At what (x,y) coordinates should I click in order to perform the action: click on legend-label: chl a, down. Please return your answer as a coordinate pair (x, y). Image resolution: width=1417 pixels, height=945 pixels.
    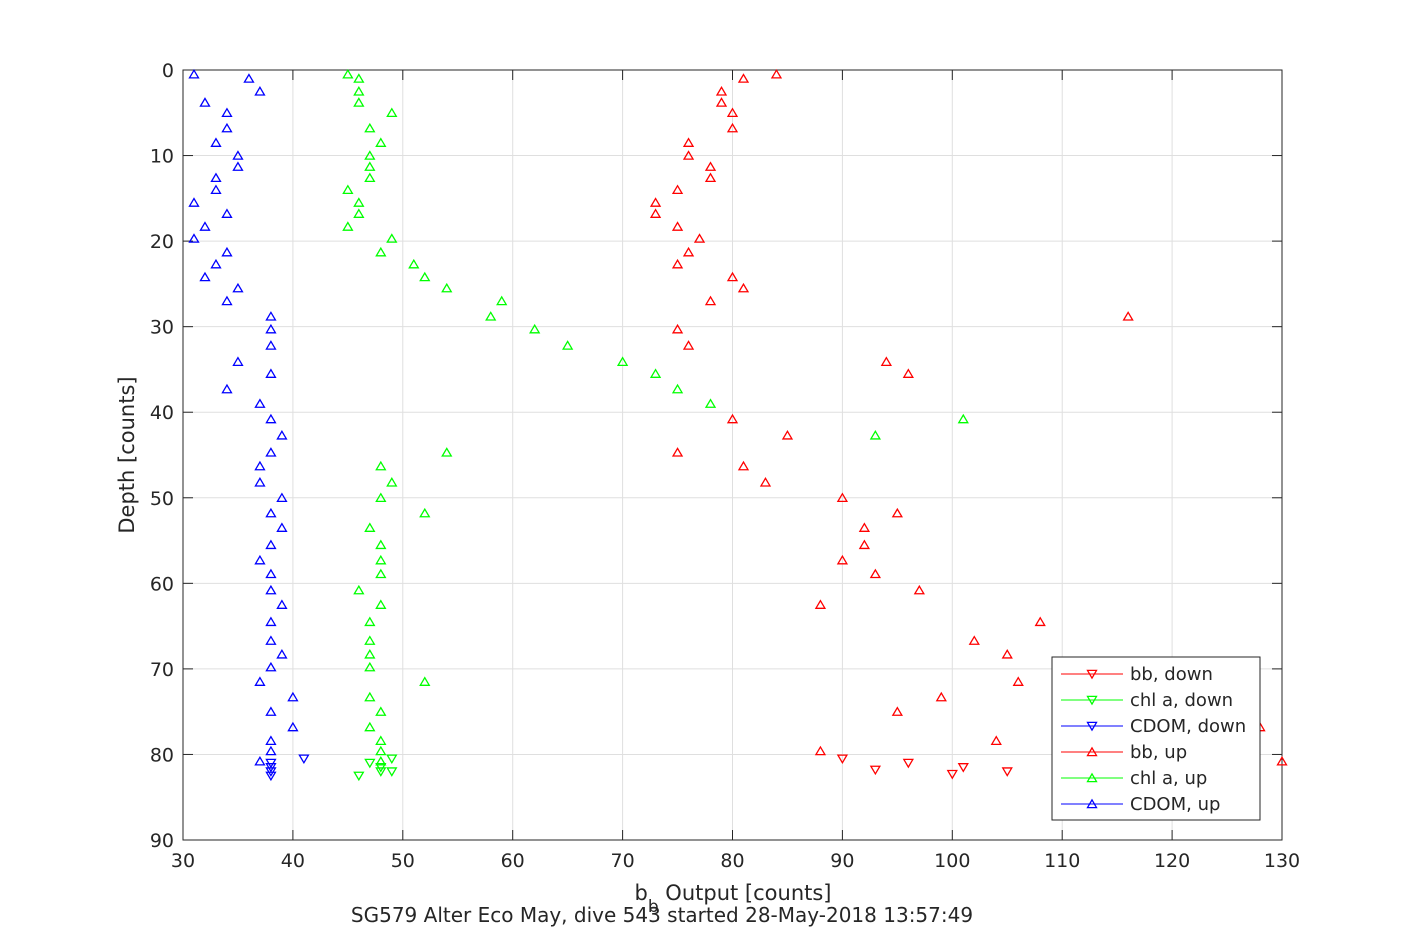
    Looking at the image, I should click on (1181, 700).